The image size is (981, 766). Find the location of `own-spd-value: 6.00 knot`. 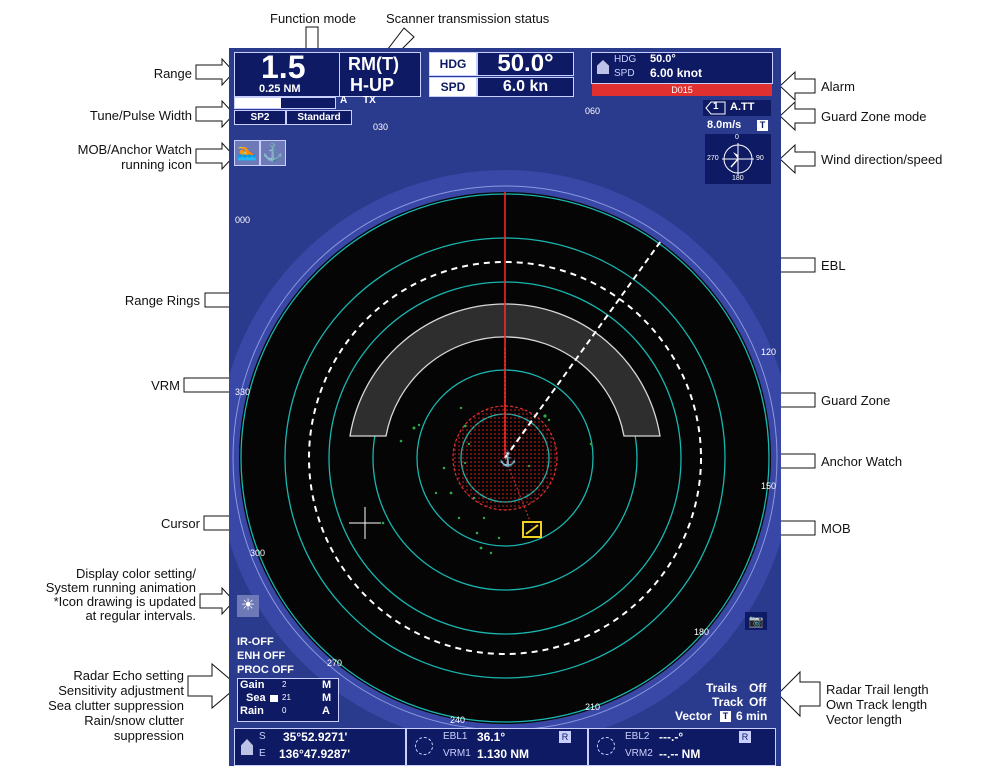

own-spd-value: 6.00 knot is located at coordinates (676, 73).